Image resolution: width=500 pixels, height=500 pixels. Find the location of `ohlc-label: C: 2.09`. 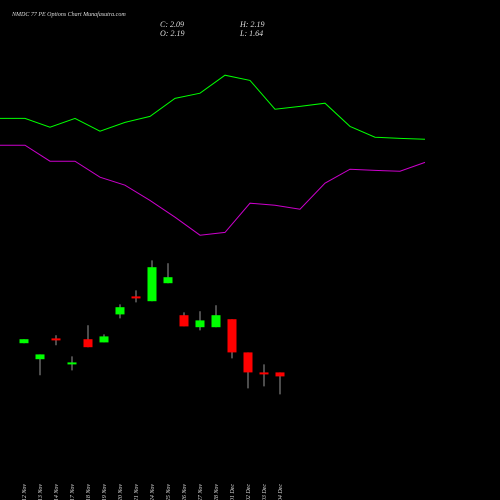

ohlc-label: C: 2.09 is located at coordinates (172, 24).